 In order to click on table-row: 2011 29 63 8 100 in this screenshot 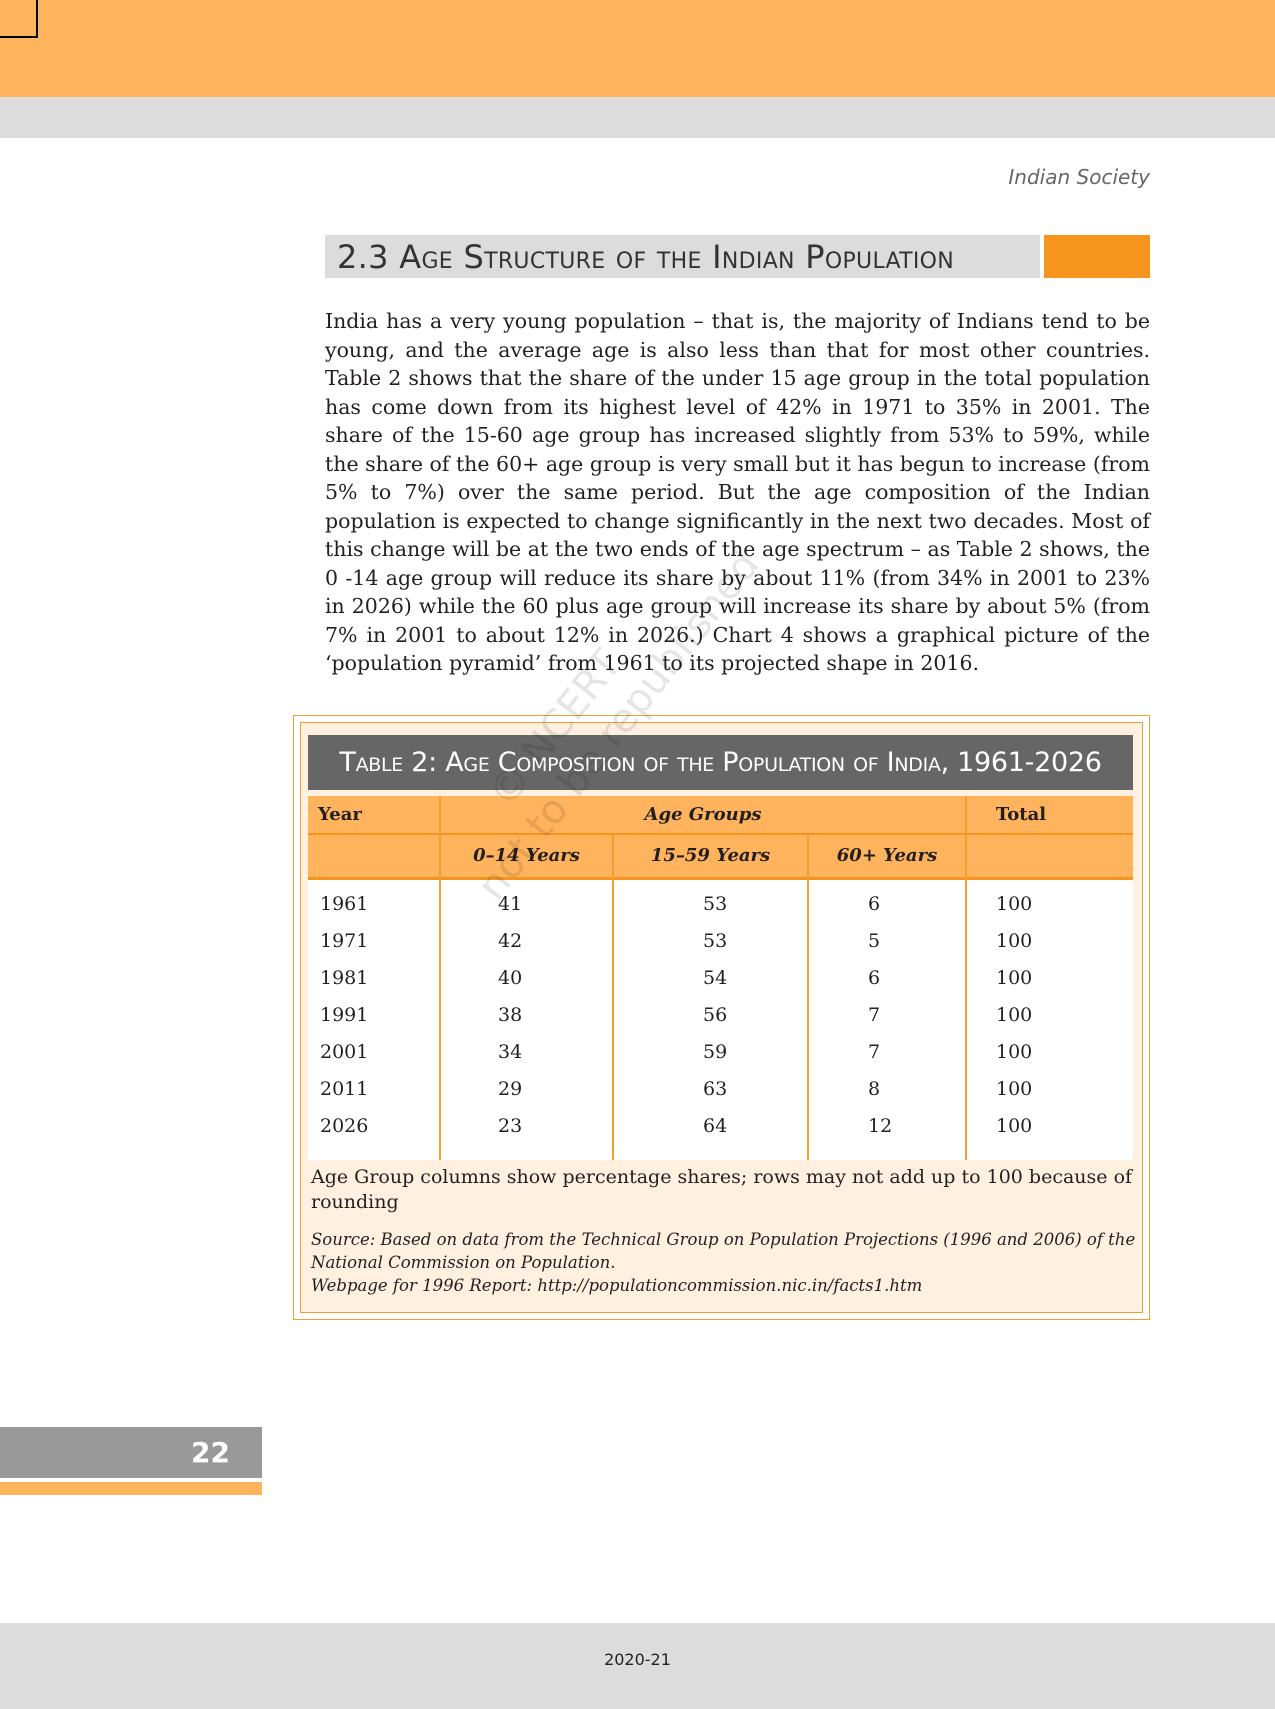, I will do `click(720, 1089)`.